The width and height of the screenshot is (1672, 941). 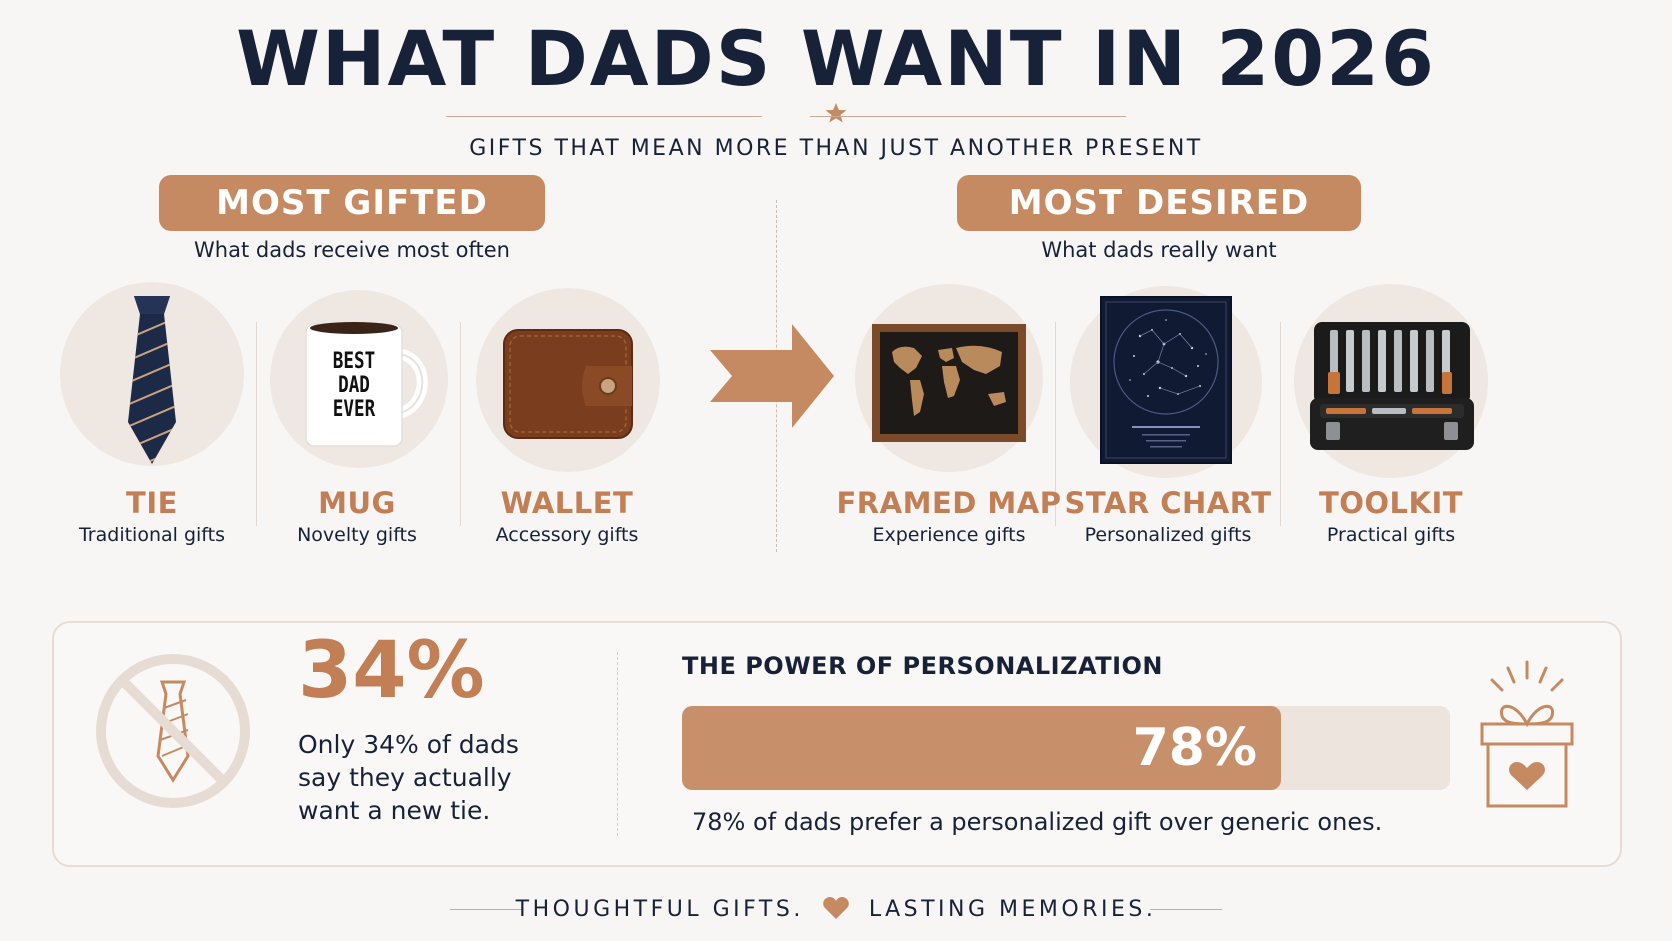 I want to click on framed-map-icon, so click(x=949, y=383).